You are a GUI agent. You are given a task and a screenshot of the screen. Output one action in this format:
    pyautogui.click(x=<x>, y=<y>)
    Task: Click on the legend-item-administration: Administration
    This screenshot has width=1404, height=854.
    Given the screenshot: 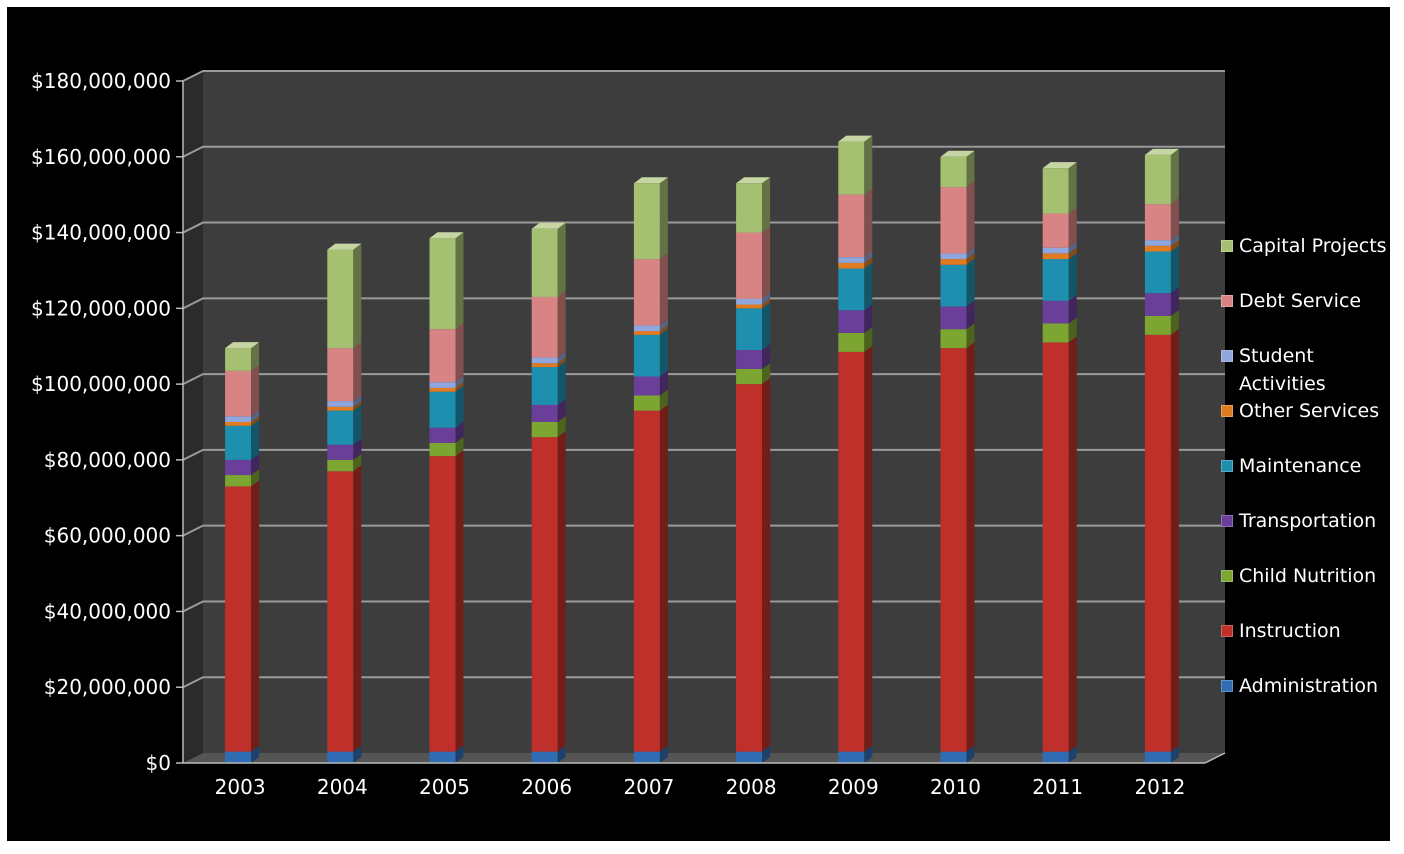 What is the action you would take?
    pyautogui.click(x=1299, y=686)
    